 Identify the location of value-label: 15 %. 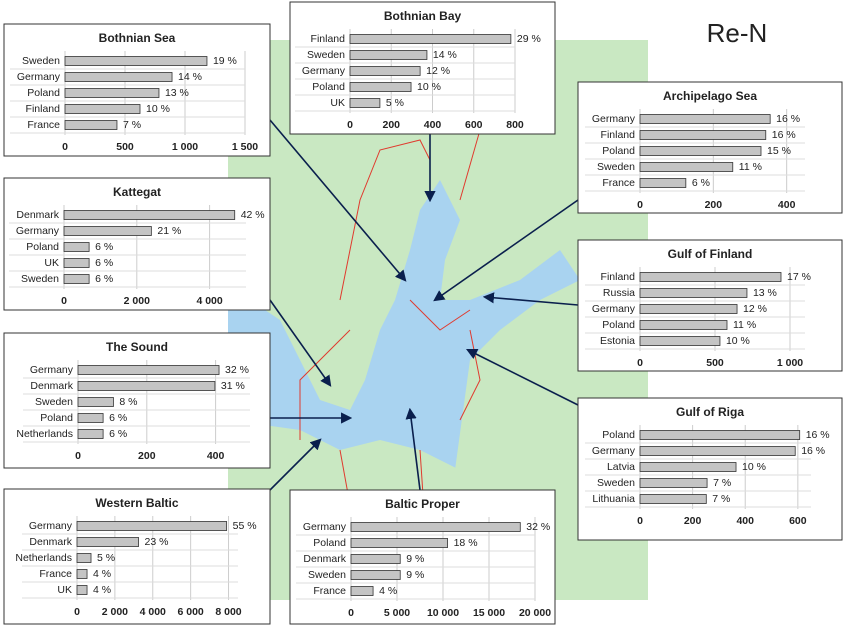
(779, 151).